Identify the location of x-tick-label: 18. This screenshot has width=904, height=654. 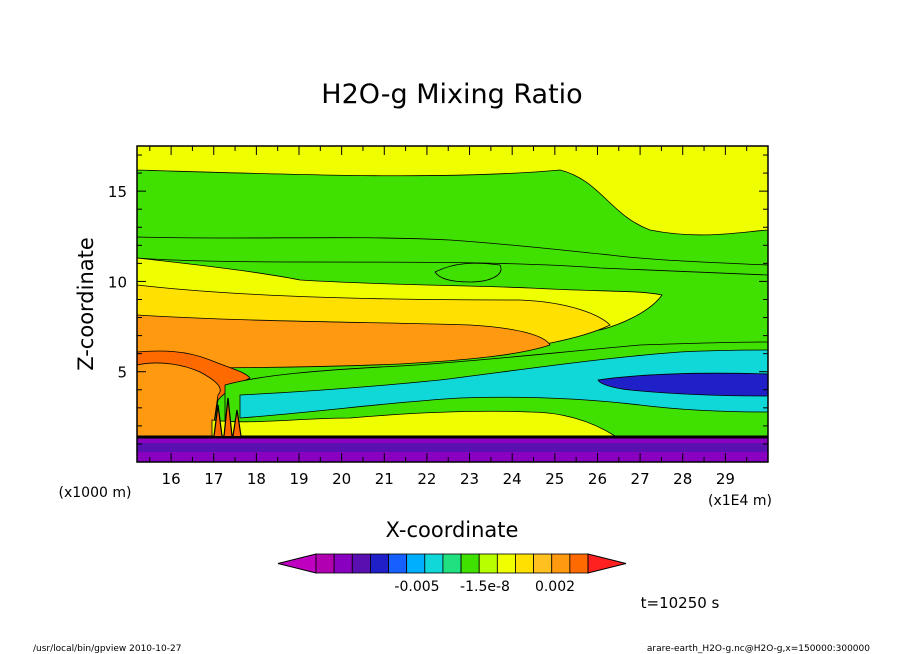
(256, 479).